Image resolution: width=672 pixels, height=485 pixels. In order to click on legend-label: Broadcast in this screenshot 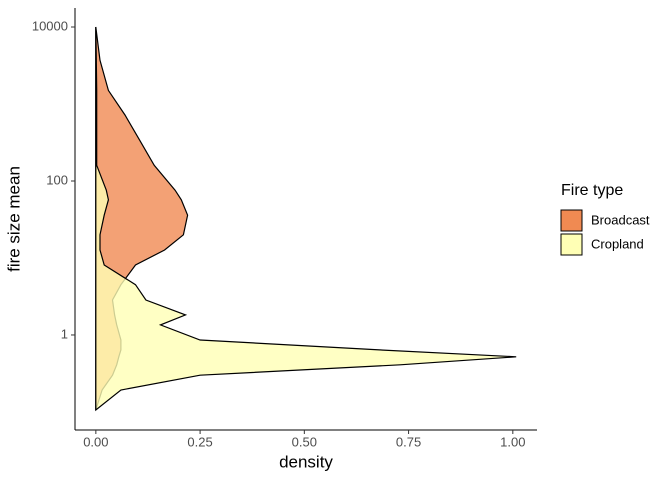, I will do `click(620, 219)`.